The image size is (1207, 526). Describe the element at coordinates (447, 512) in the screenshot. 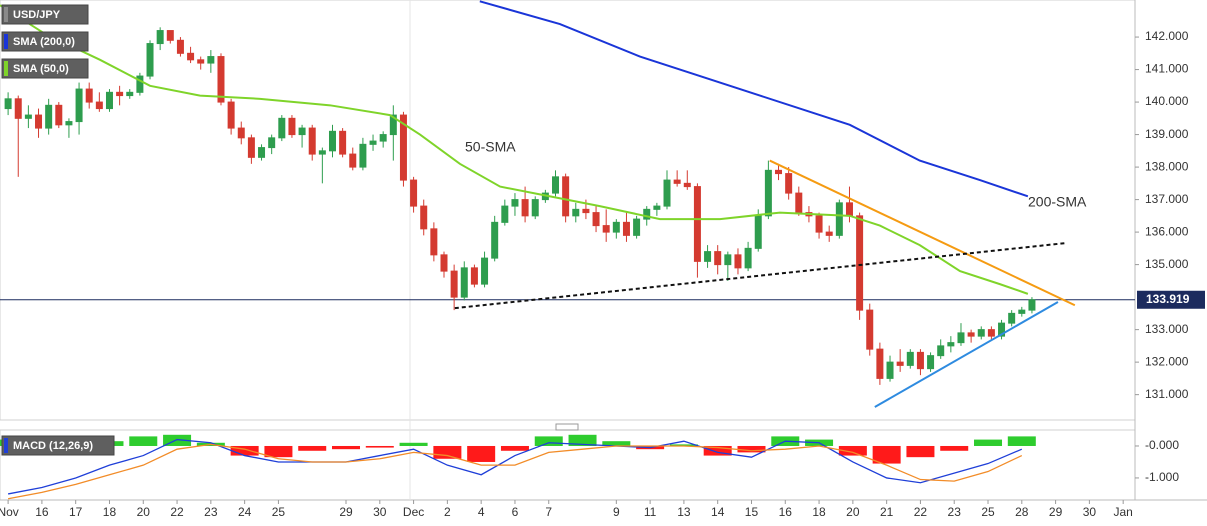

I see `x-tick-label: 2` at that location.